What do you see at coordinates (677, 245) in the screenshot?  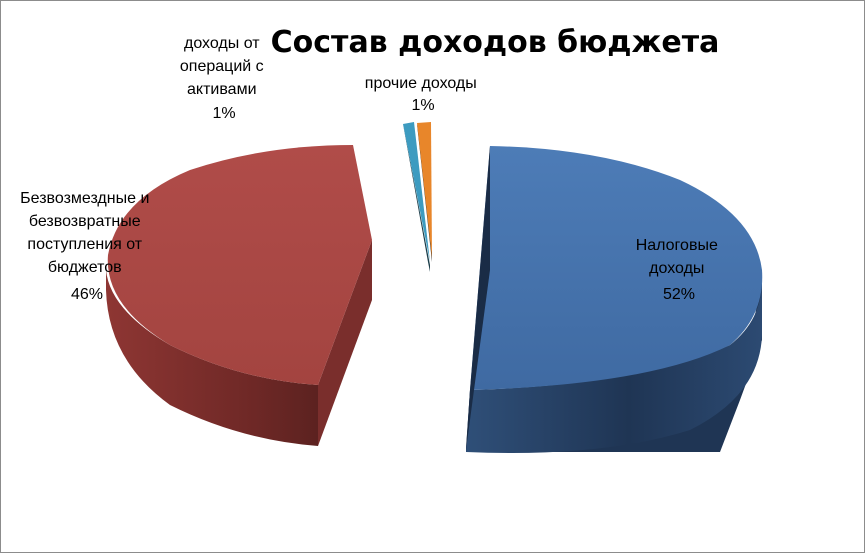 I see `data-label-line: Налоговые` at bounding box center [677, 245].